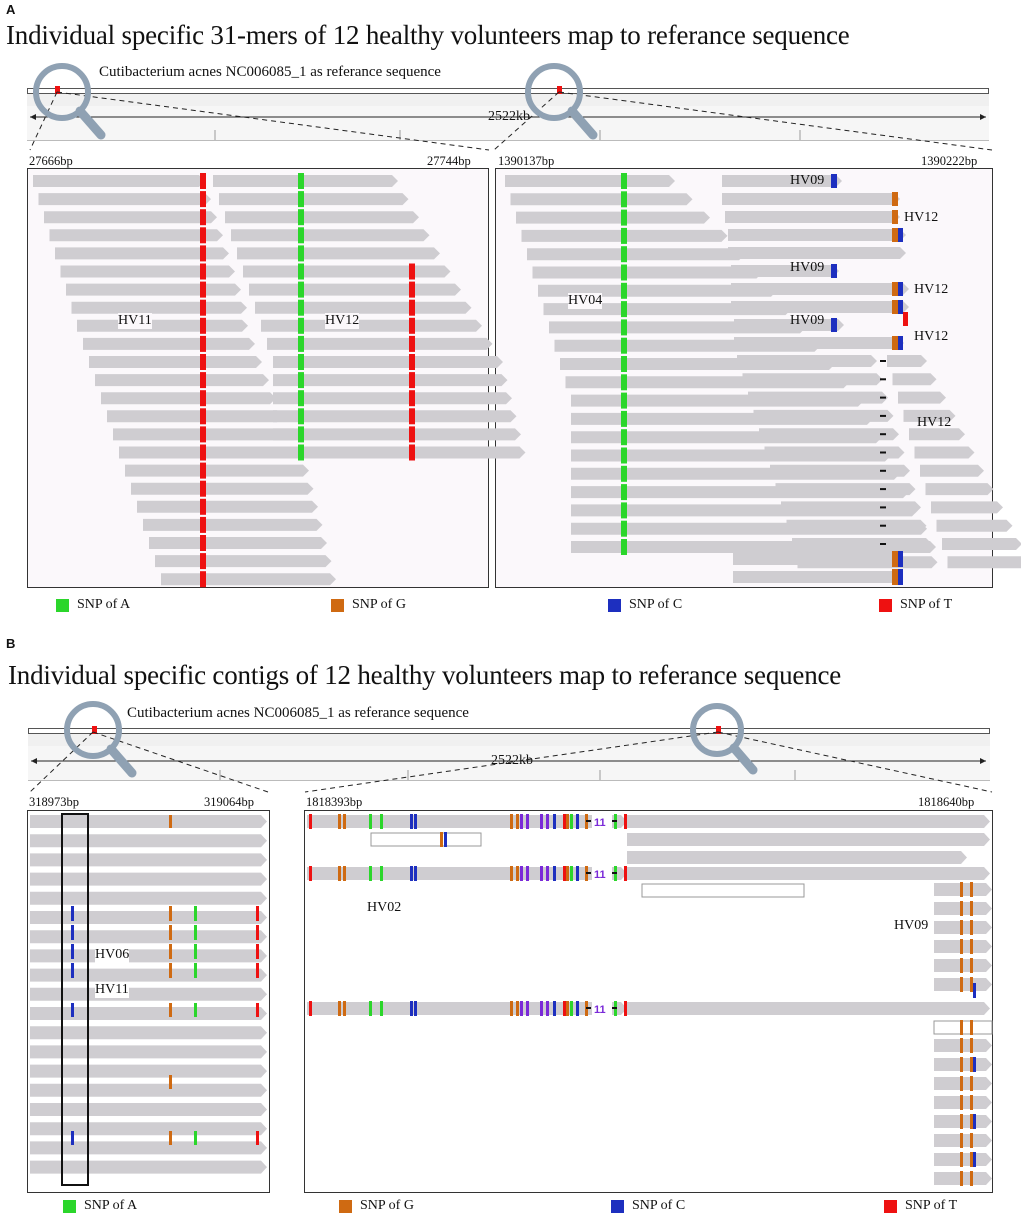 This screenshot has width=1021, height=1219. Describe the element at coordinates (11, 643) in the screenshot. I see `panel-b-letter: B` at that location.